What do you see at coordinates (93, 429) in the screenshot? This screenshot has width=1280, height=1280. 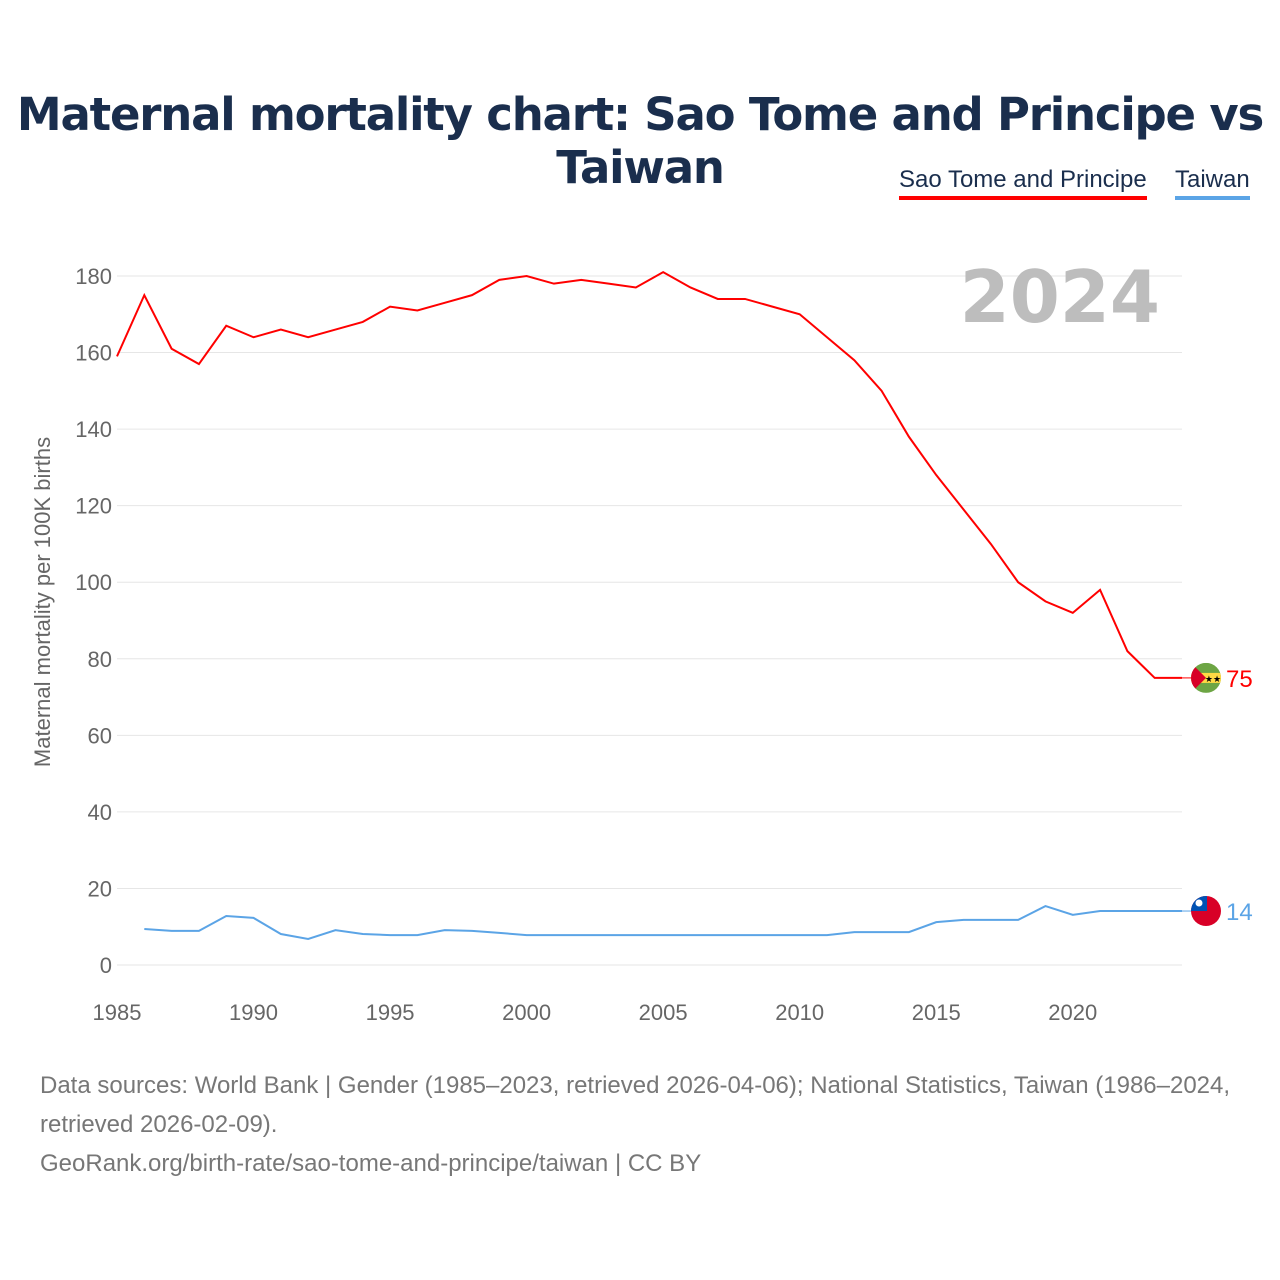 I see `y-tick-label: 140` at bounding box center [93, 429].